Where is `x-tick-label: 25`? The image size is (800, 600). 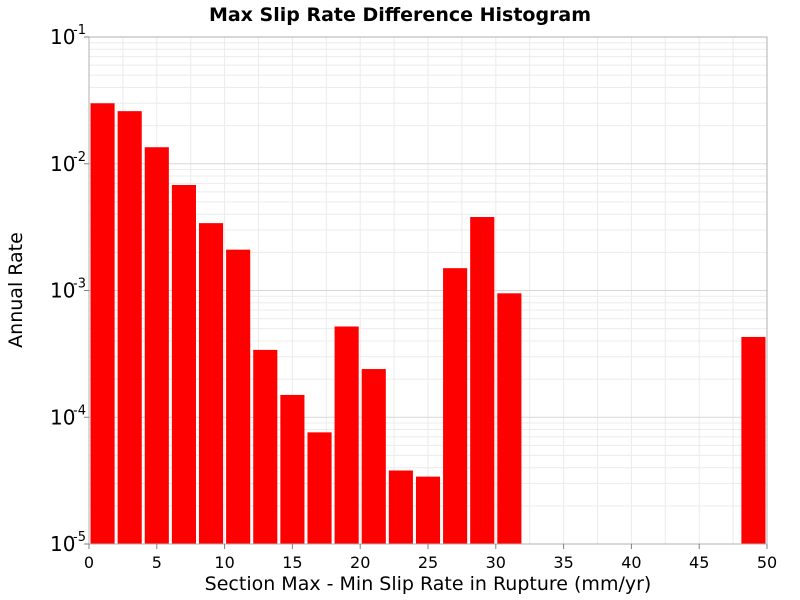
x-tick-label: 25 is located at coordinates (428, 562).